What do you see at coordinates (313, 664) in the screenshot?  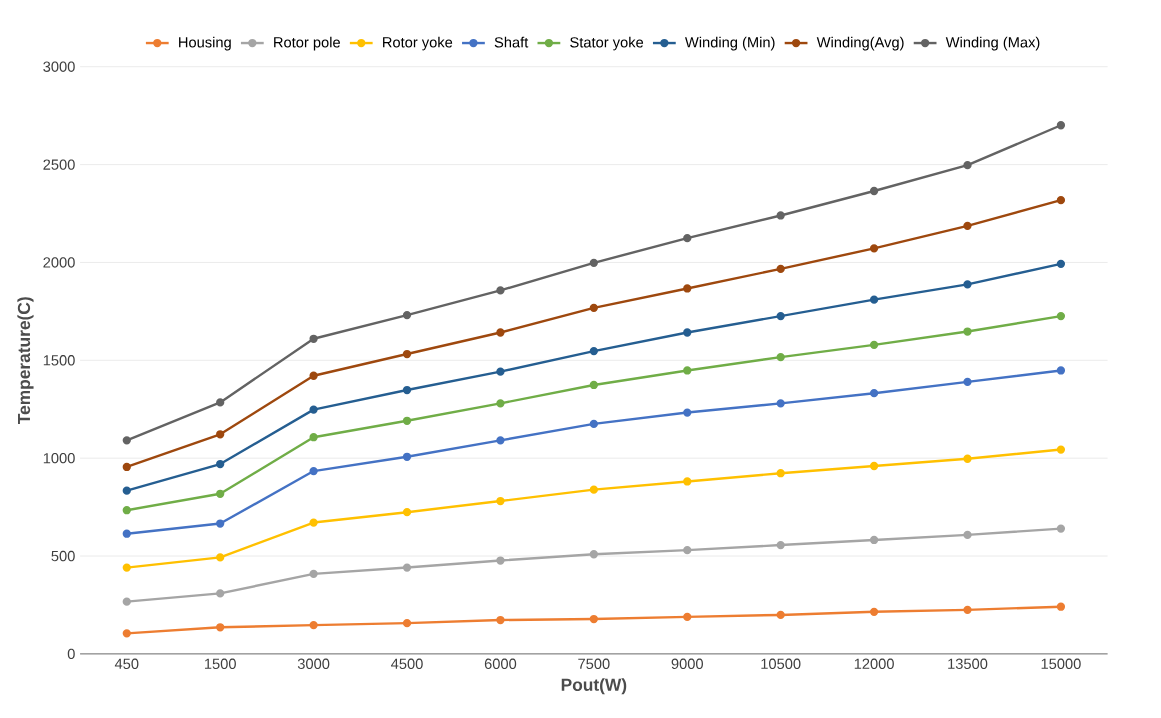 I see `x-tick-label: 3000` at bounding box center [313, 664].